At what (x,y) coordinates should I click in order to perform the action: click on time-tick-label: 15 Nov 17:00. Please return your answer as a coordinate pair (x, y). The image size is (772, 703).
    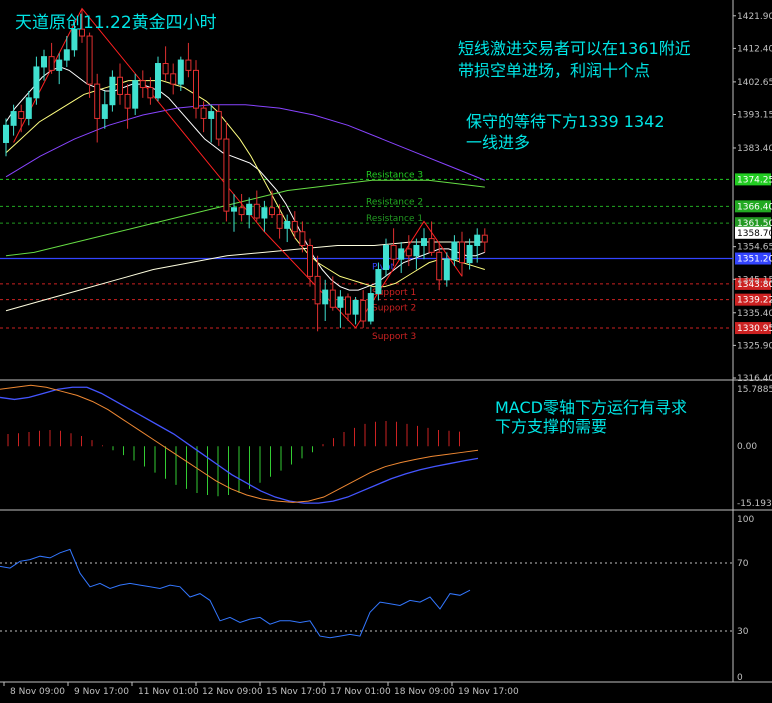
    Looking at the image, I should click on (296, 692).